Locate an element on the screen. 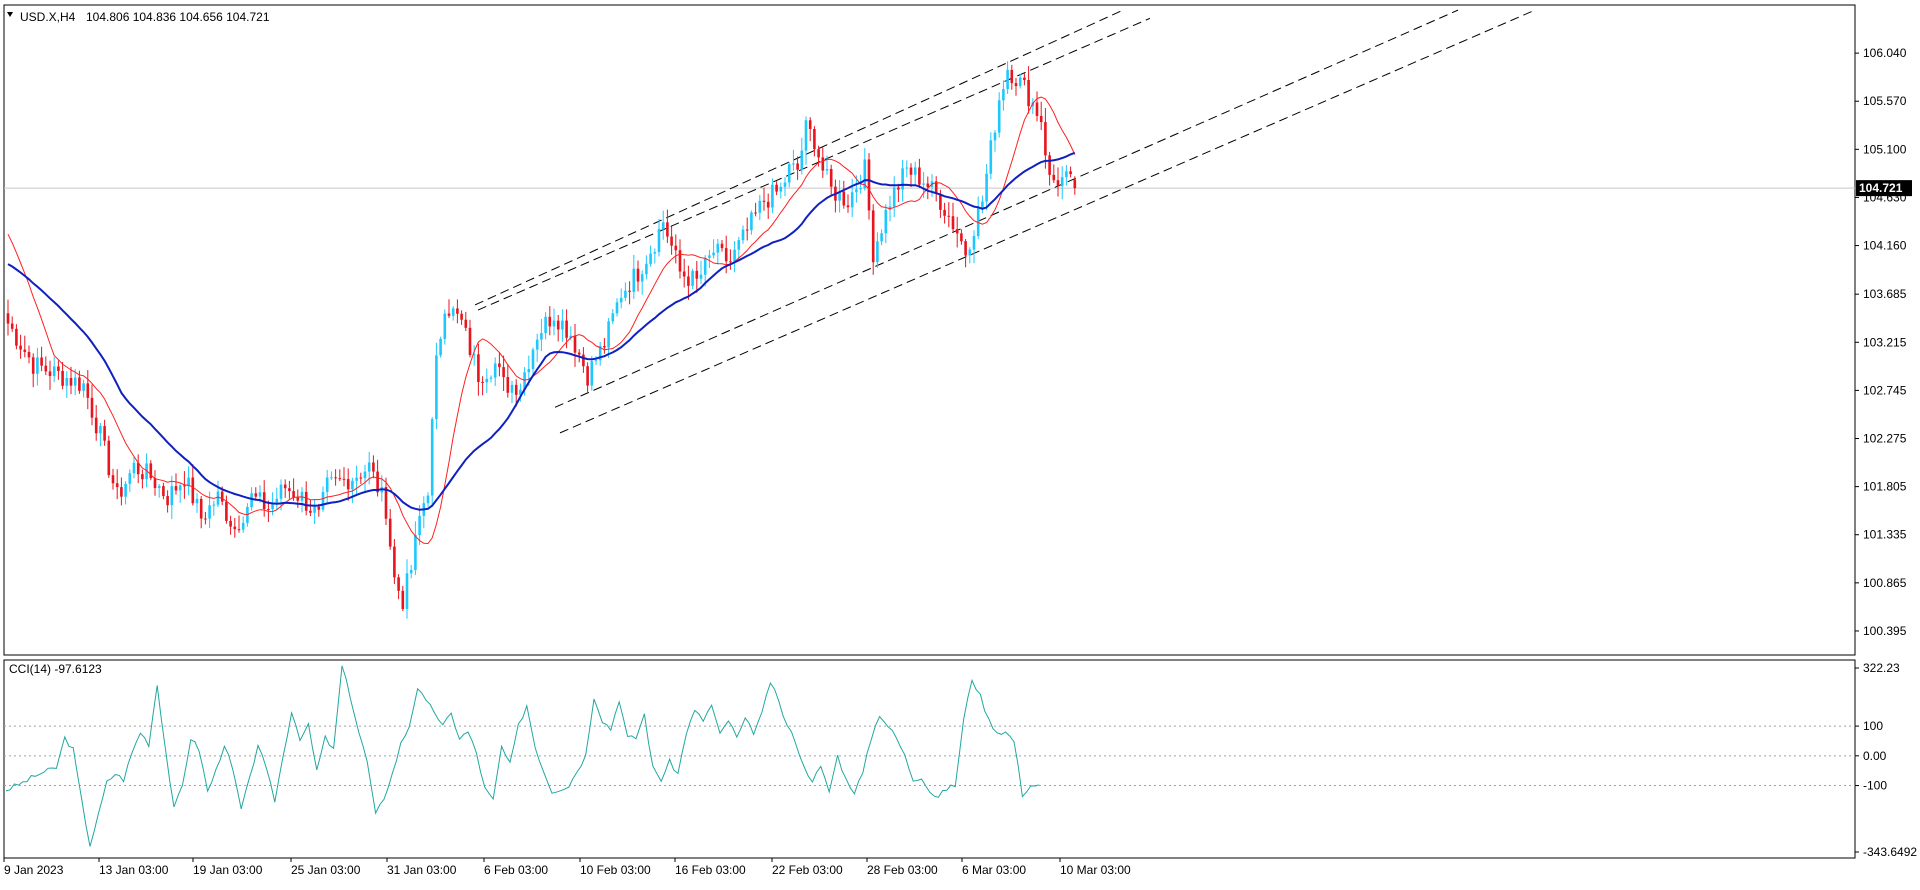 Image resolution: width=1920 pixels, height=890 pixels. cci-axis: 322.23 100 0.00 -100 -343.6492 is located at coordinates (1886, 760).